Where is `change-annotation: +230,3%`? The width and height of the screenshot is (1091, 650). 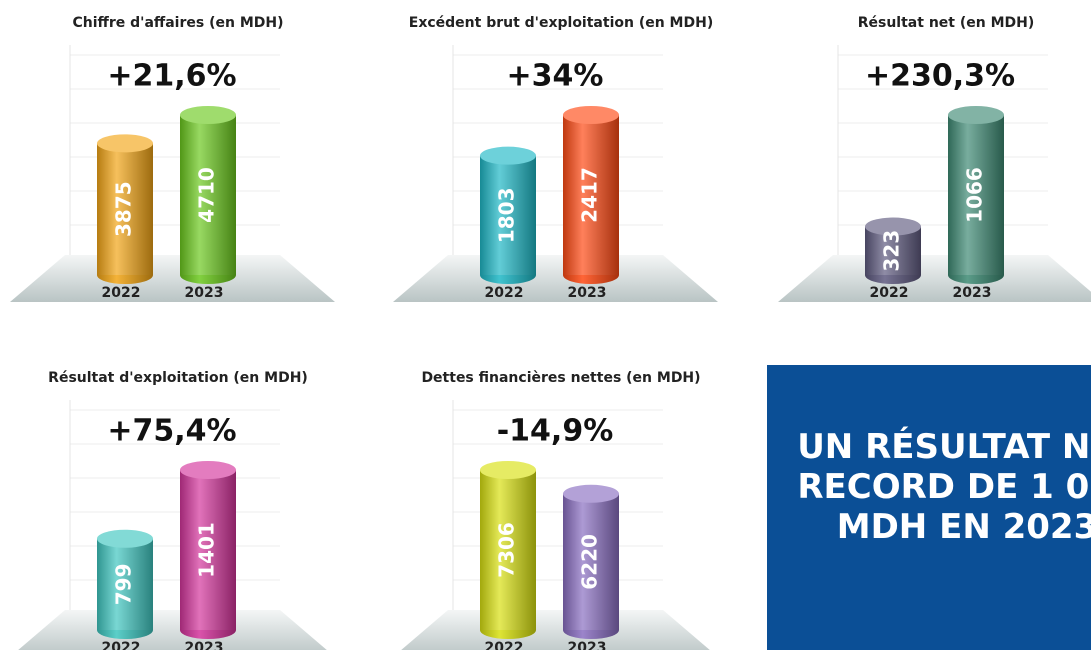
change-annotation: +230,3% is located at coordinates (940, 76).